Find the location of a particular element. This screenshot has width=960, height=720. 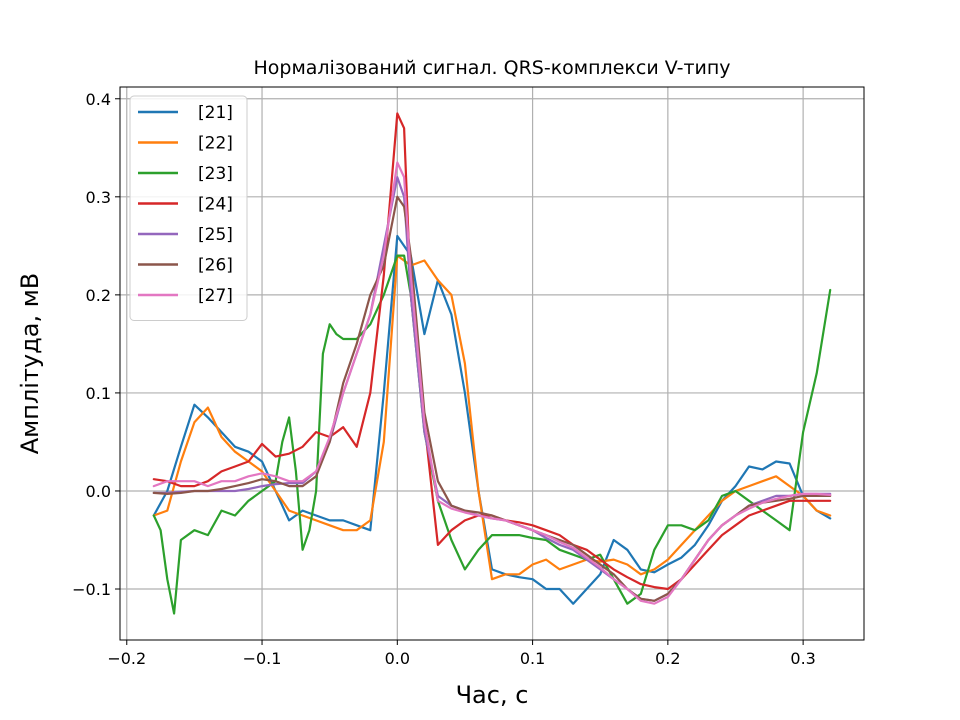

legend-label: [22] is located at coordinates (215, 144).